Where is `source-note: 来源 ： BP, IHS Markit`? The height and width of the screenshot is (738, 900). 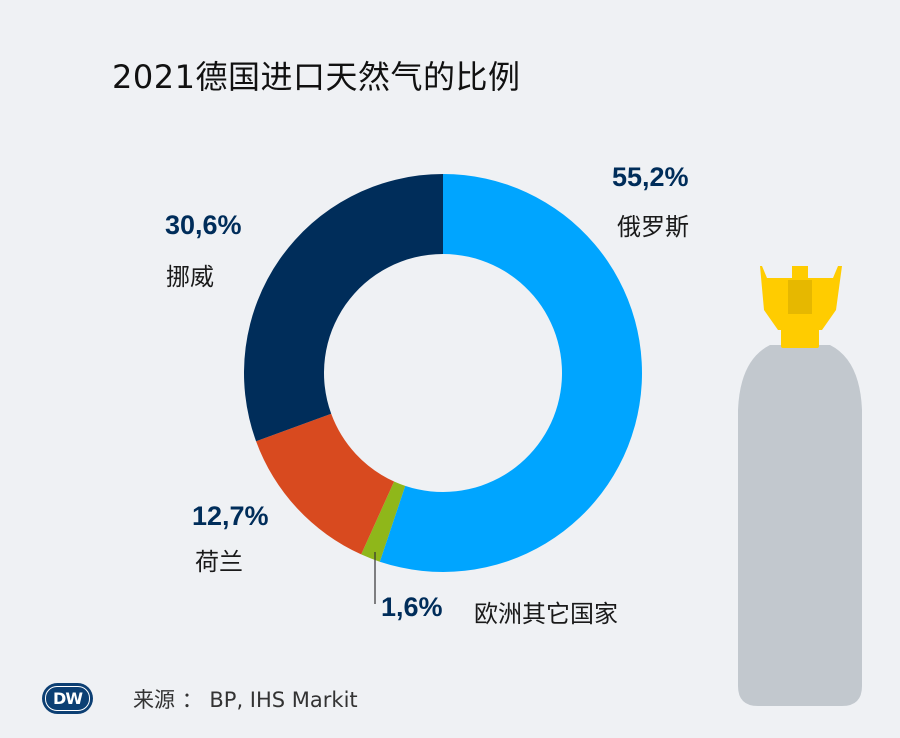
source-note: 来源 ： BP, IHS Markit is located at coordinates (245, 699).